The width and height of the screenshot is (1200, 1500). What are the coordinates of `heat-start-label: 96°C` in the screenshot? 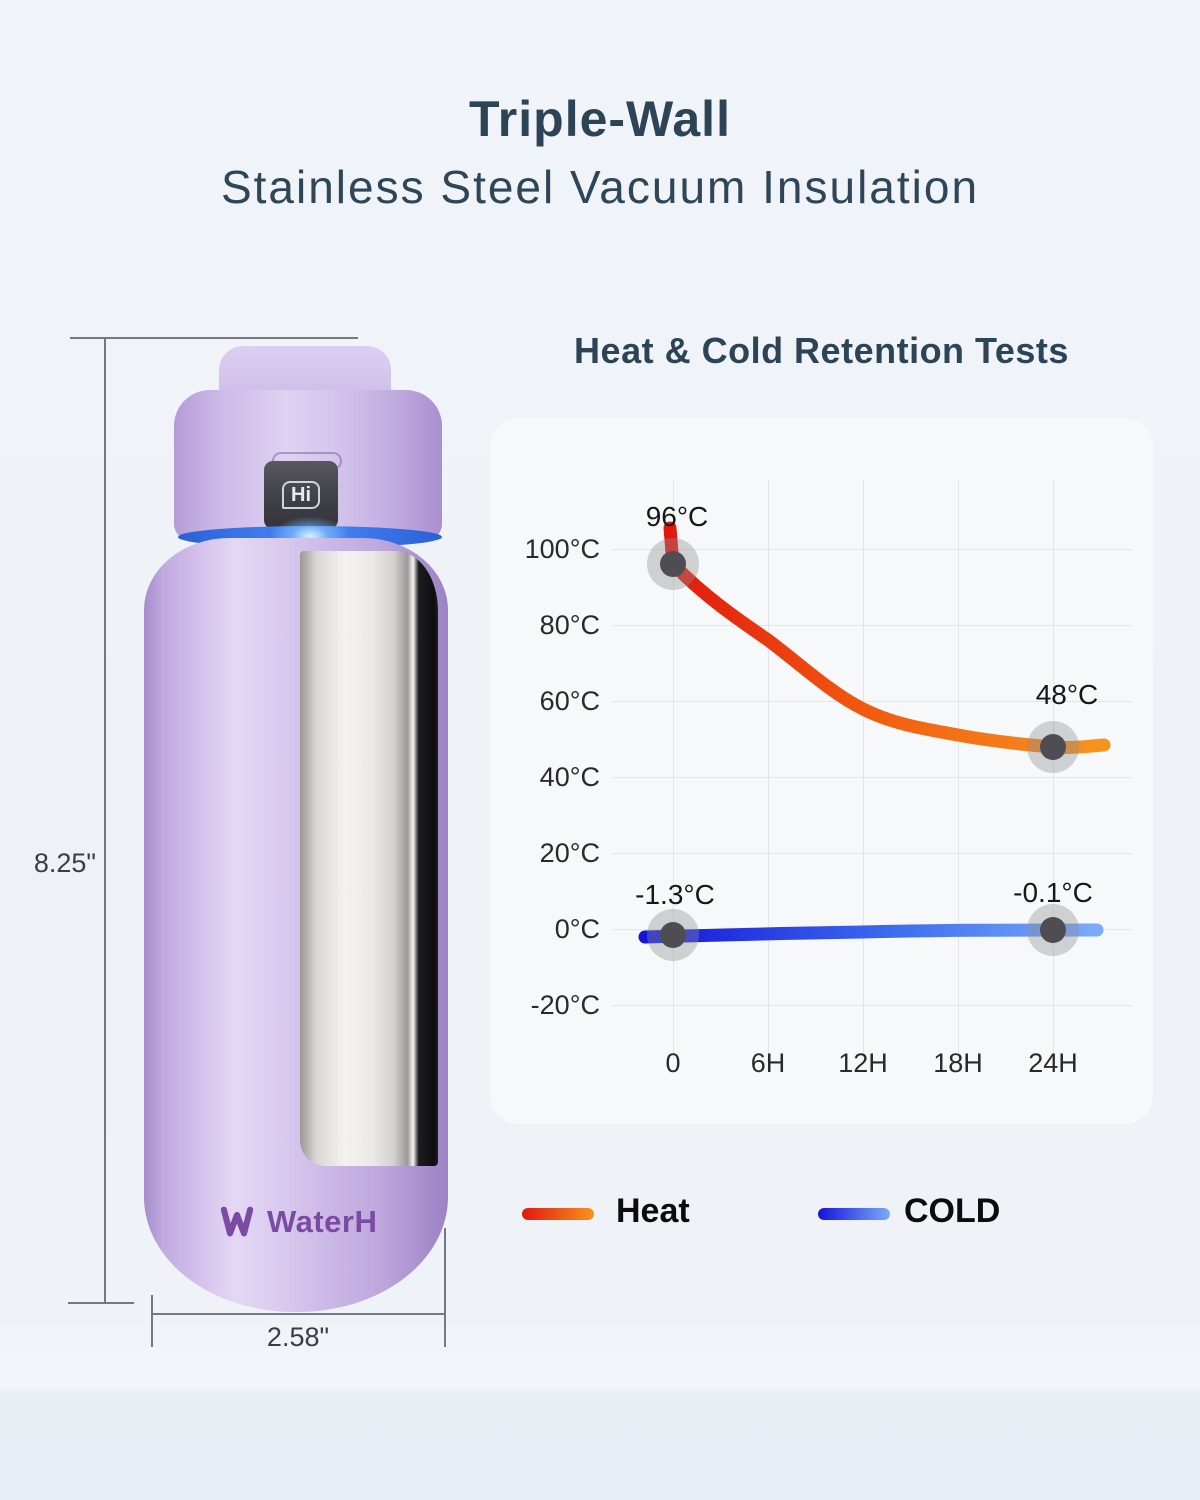 It's located at (677, 516).